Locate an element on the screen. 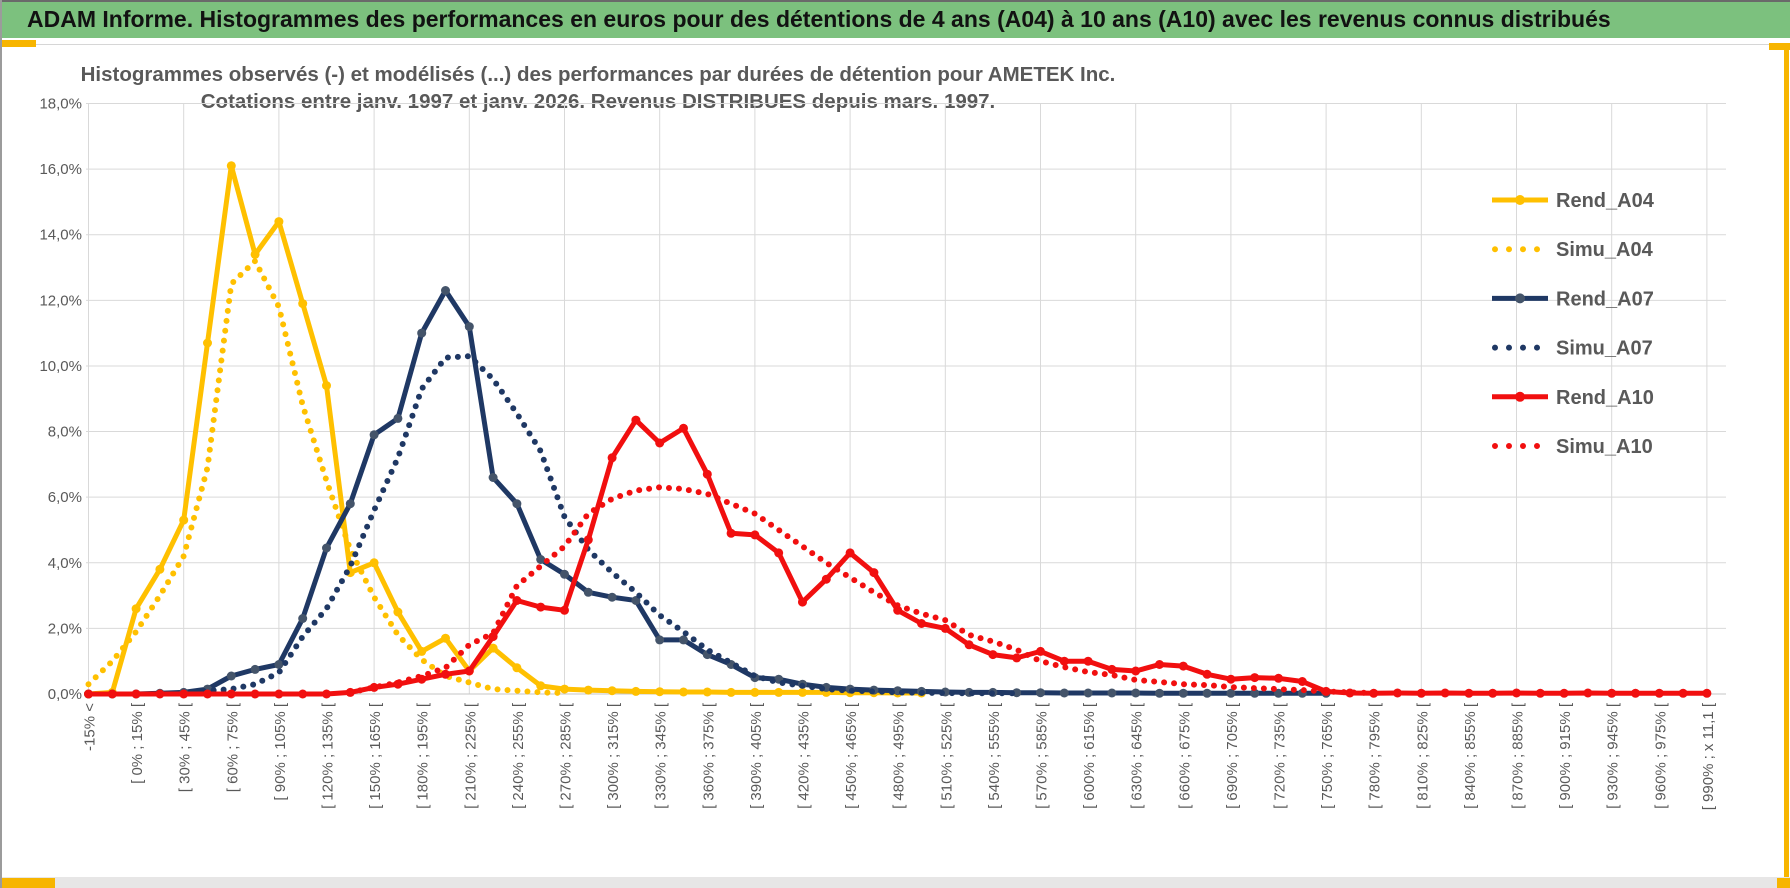 The image size is (1790, 888). x-tick-label: [ 660% ; 675% [ is located at coordinates (1184, 755).